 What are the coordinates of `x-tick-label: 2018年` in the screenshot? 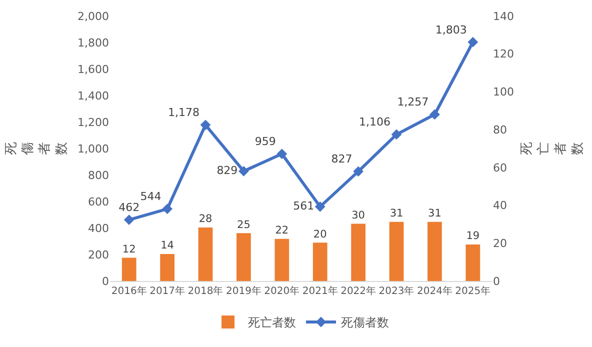 It's located at (206, 291).